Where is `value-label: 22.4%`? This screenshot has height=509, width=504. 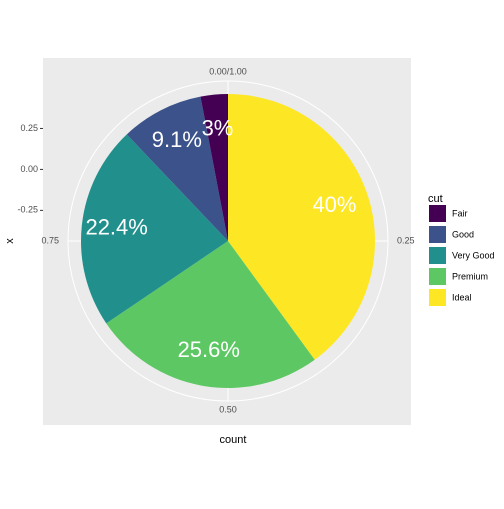
value-label: 22.4% is located at coordinates (116, 227).